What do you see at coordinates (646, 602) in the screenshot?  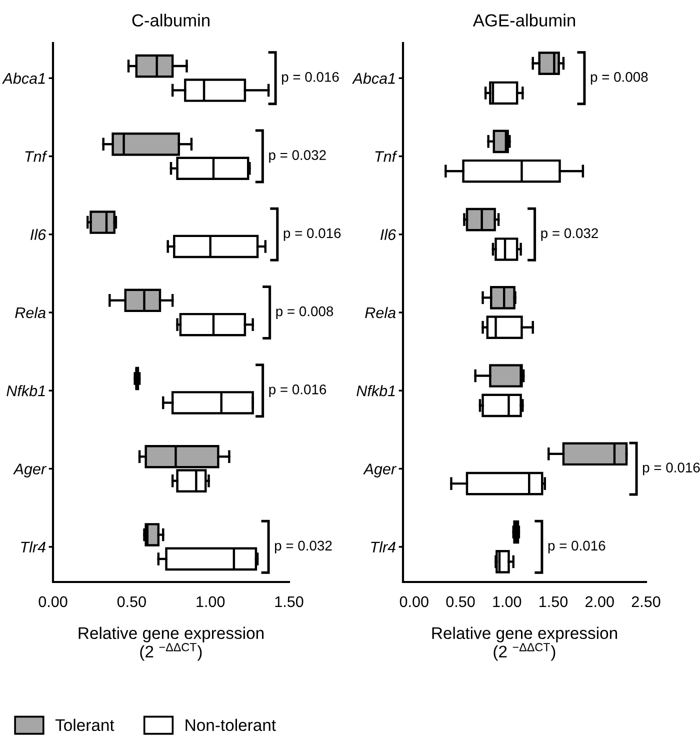 I see `x-tick-label: 2.50` at bounding box center [646, 602].